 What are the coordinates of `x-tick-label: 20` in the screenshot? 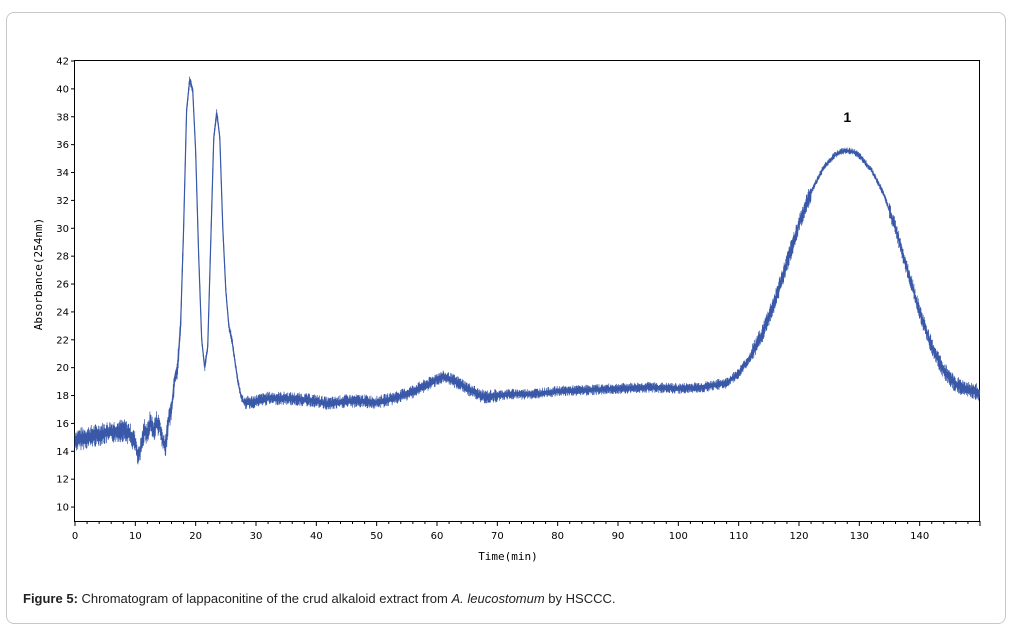 It's located at (195, 536).